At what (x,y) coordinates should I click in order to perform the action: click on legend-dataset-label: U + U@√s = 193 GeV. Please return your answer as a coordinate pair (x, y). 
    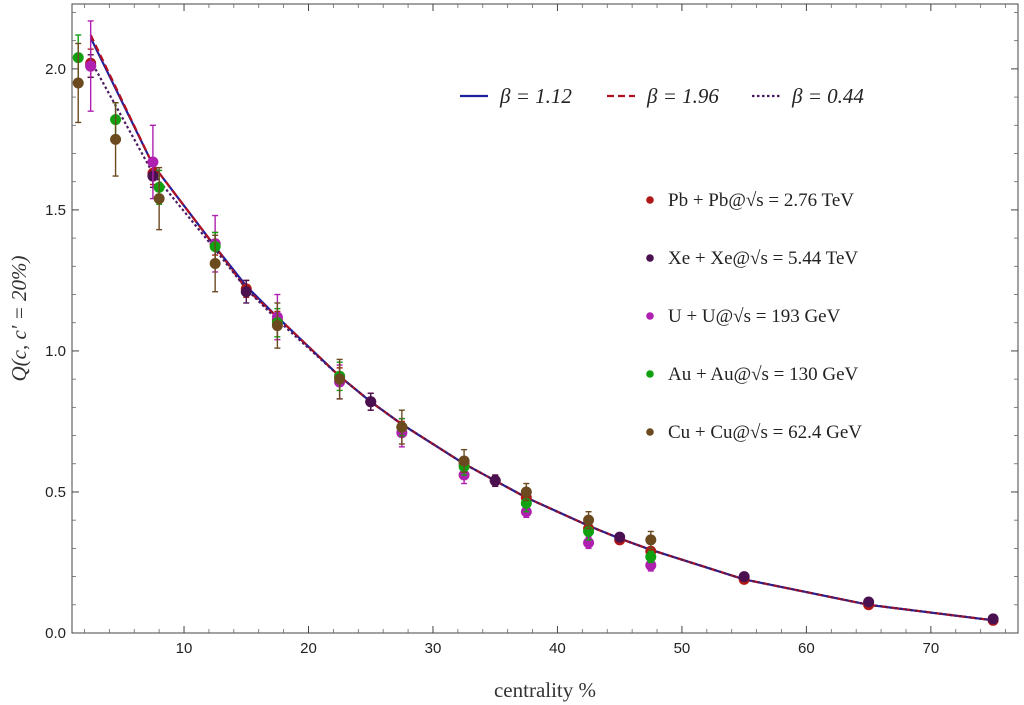
    Looking at the image, I should click on (754, 316).